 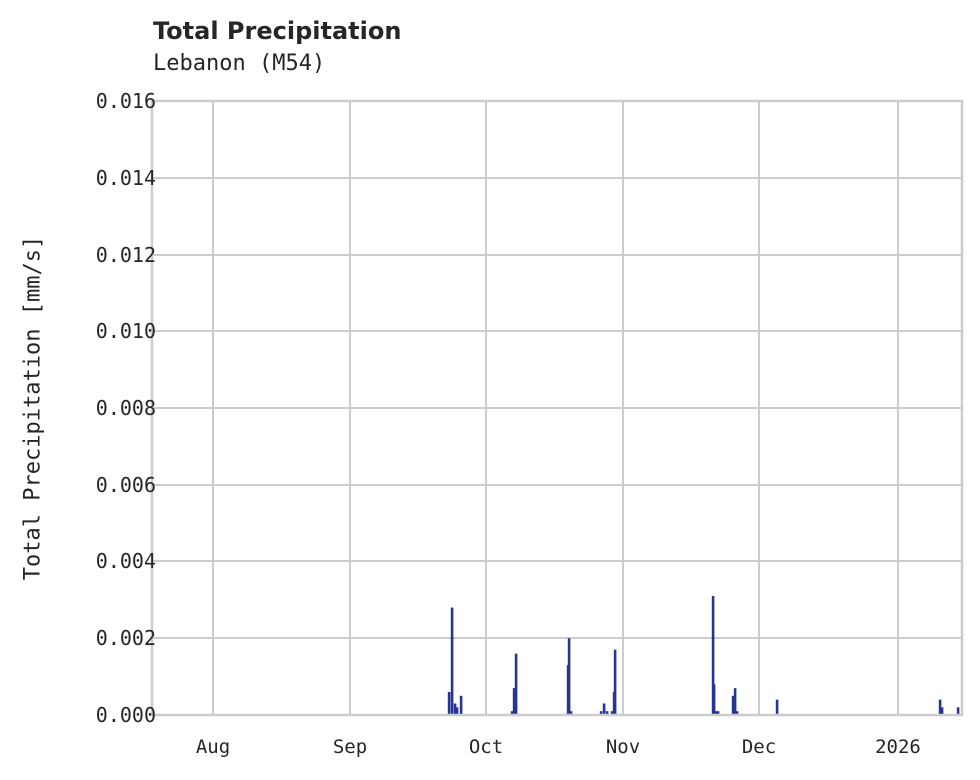 I want to click on y-tick-label: 0.010, so click(x=125, y=331).